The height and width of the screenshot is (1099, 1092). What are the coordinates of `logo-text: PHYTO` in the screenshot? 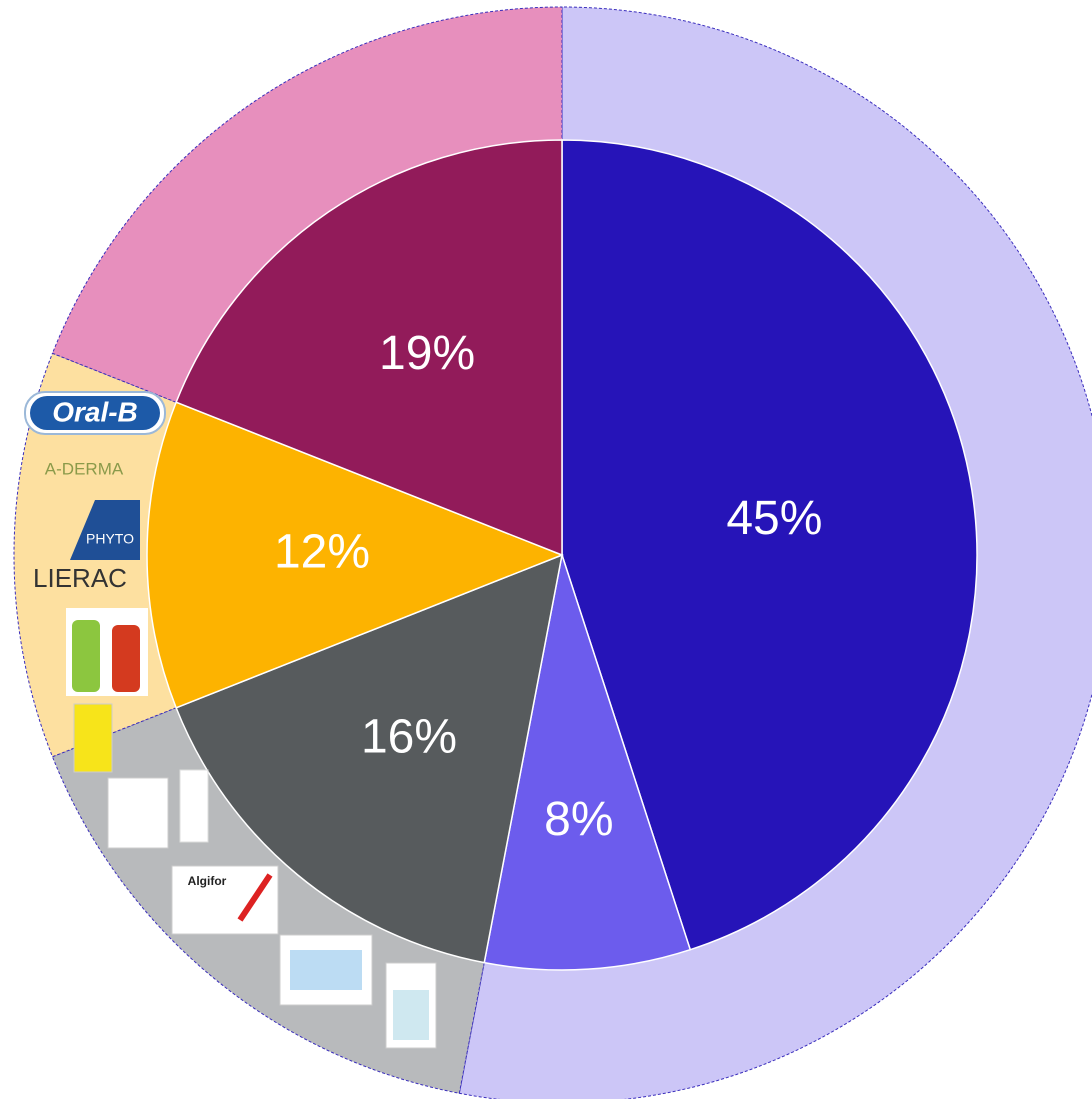 It's located at (110, 539).